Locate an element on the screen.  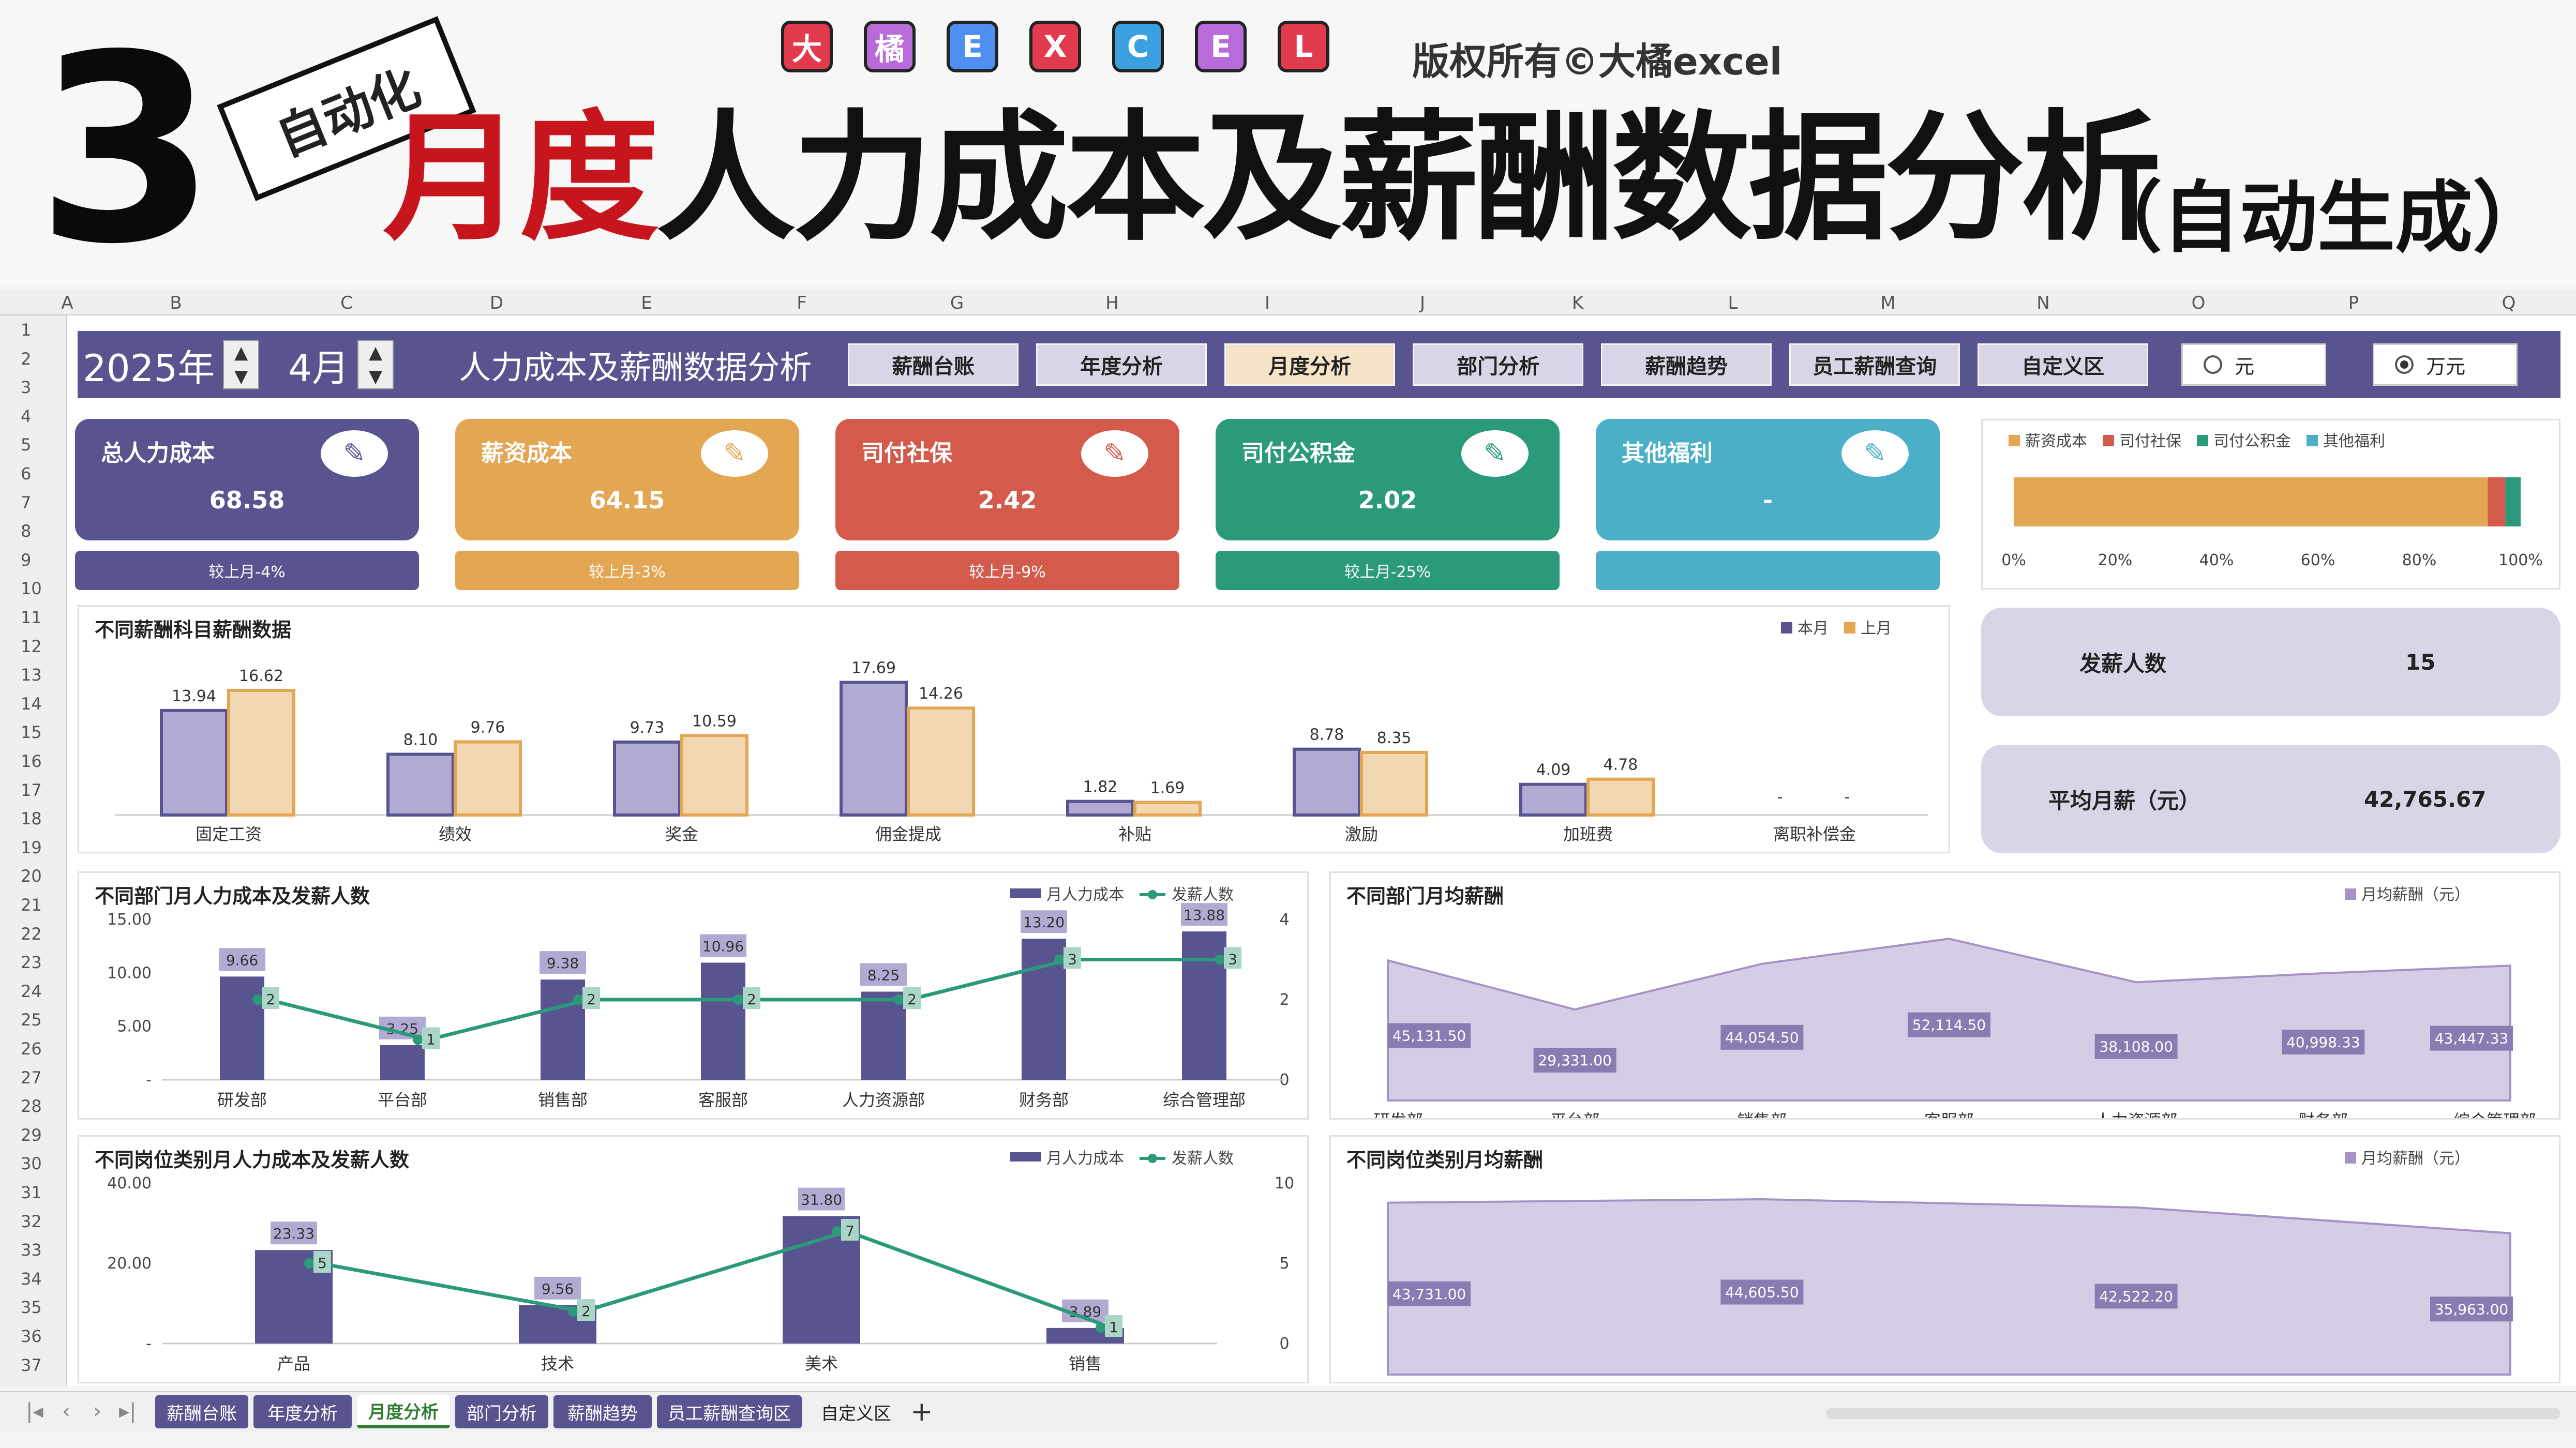
first-sheet-icon: |◂ is located at coordinates (34, 1411).